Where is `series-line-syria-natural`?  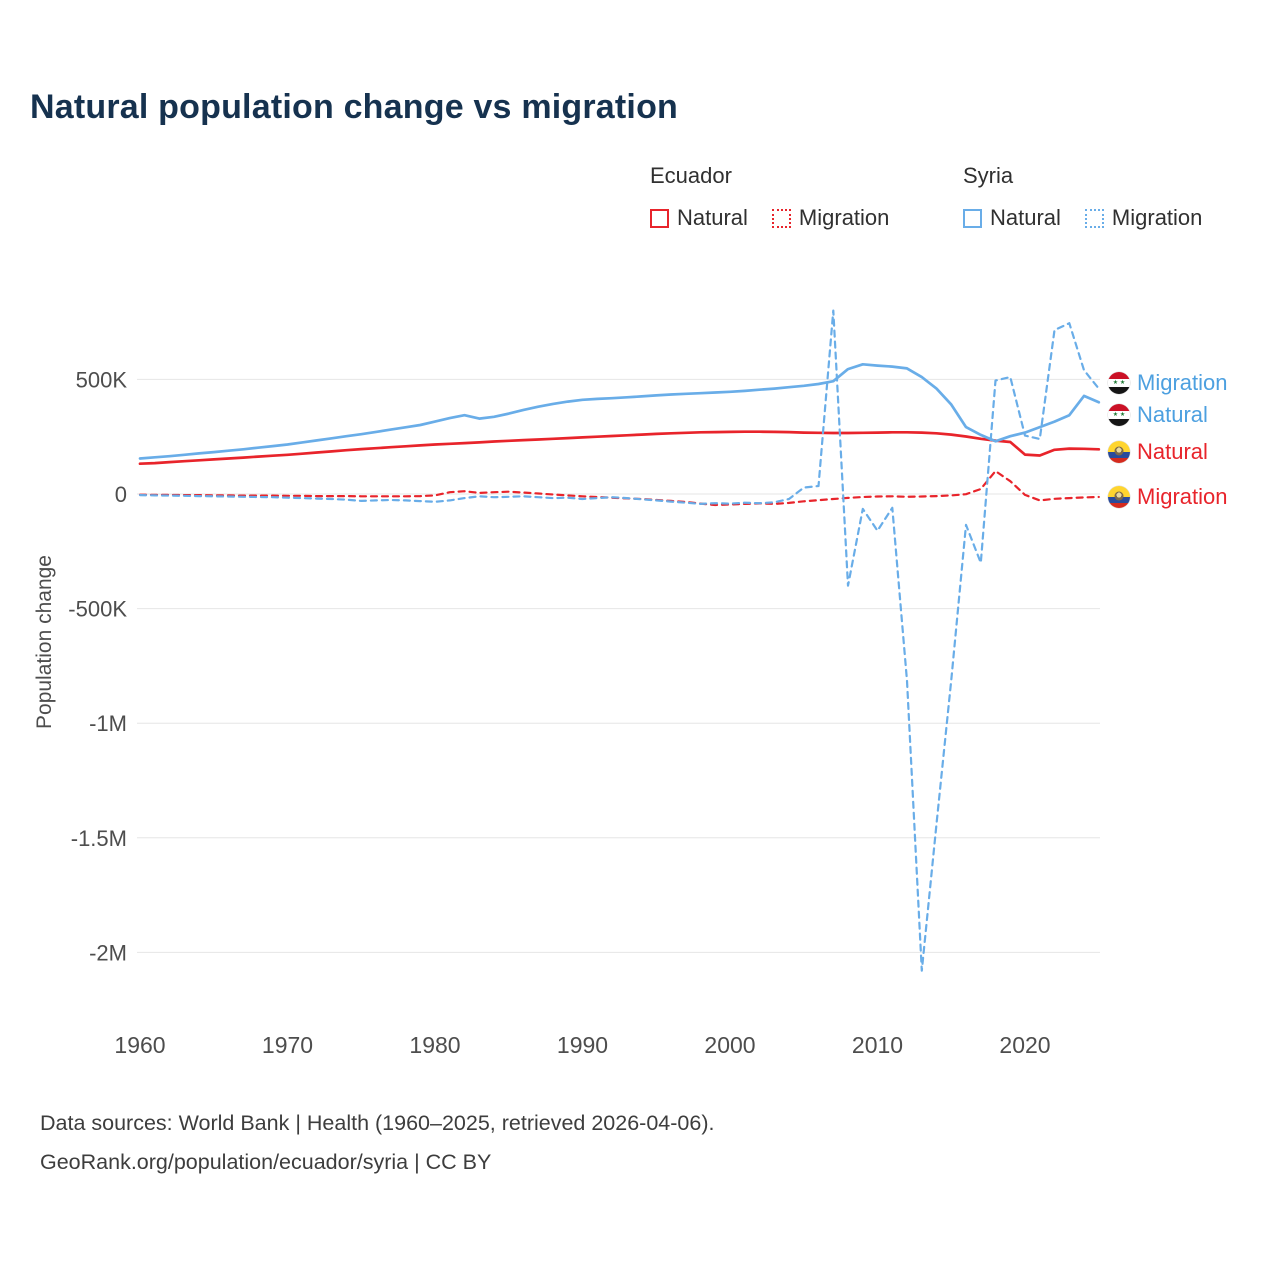 series-line-syria-natural is located at coordinates (619, 411).